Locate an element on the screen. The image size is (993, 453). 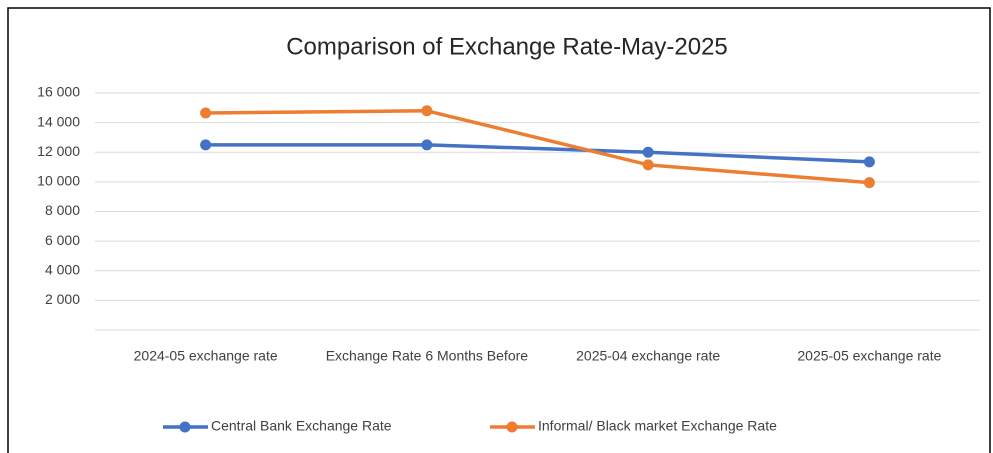
x-tick-label: Exchange Rate 6 Months Before is located at coordinates (427, 356).